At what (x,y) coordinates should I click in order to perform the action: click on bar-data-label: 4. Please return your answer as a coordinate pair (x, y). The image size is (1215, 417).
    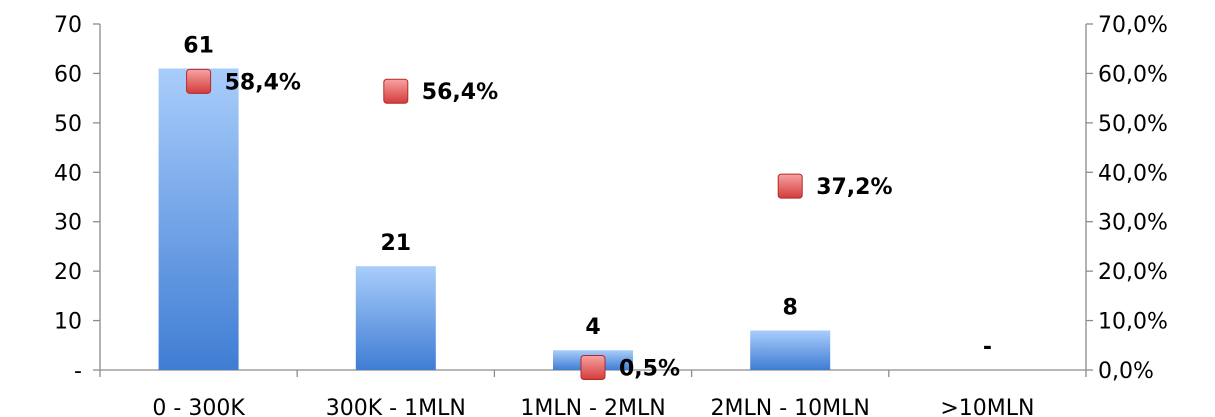
    Looking at the image, I should click on (592, 327).